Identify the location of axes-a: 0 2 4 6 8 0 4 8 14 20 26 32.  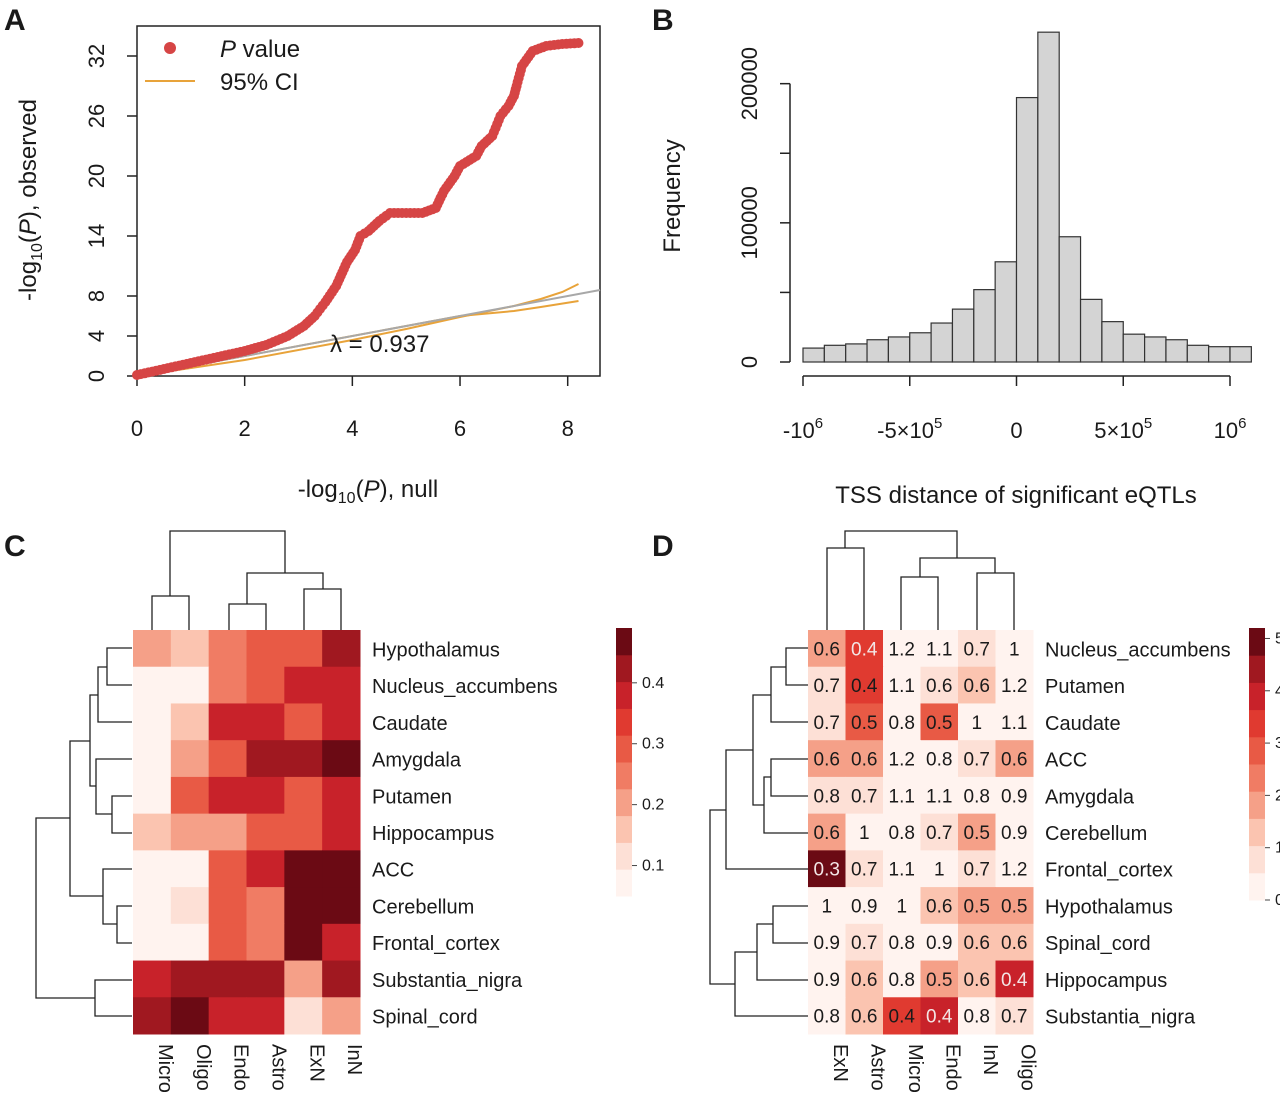
(329, 242).